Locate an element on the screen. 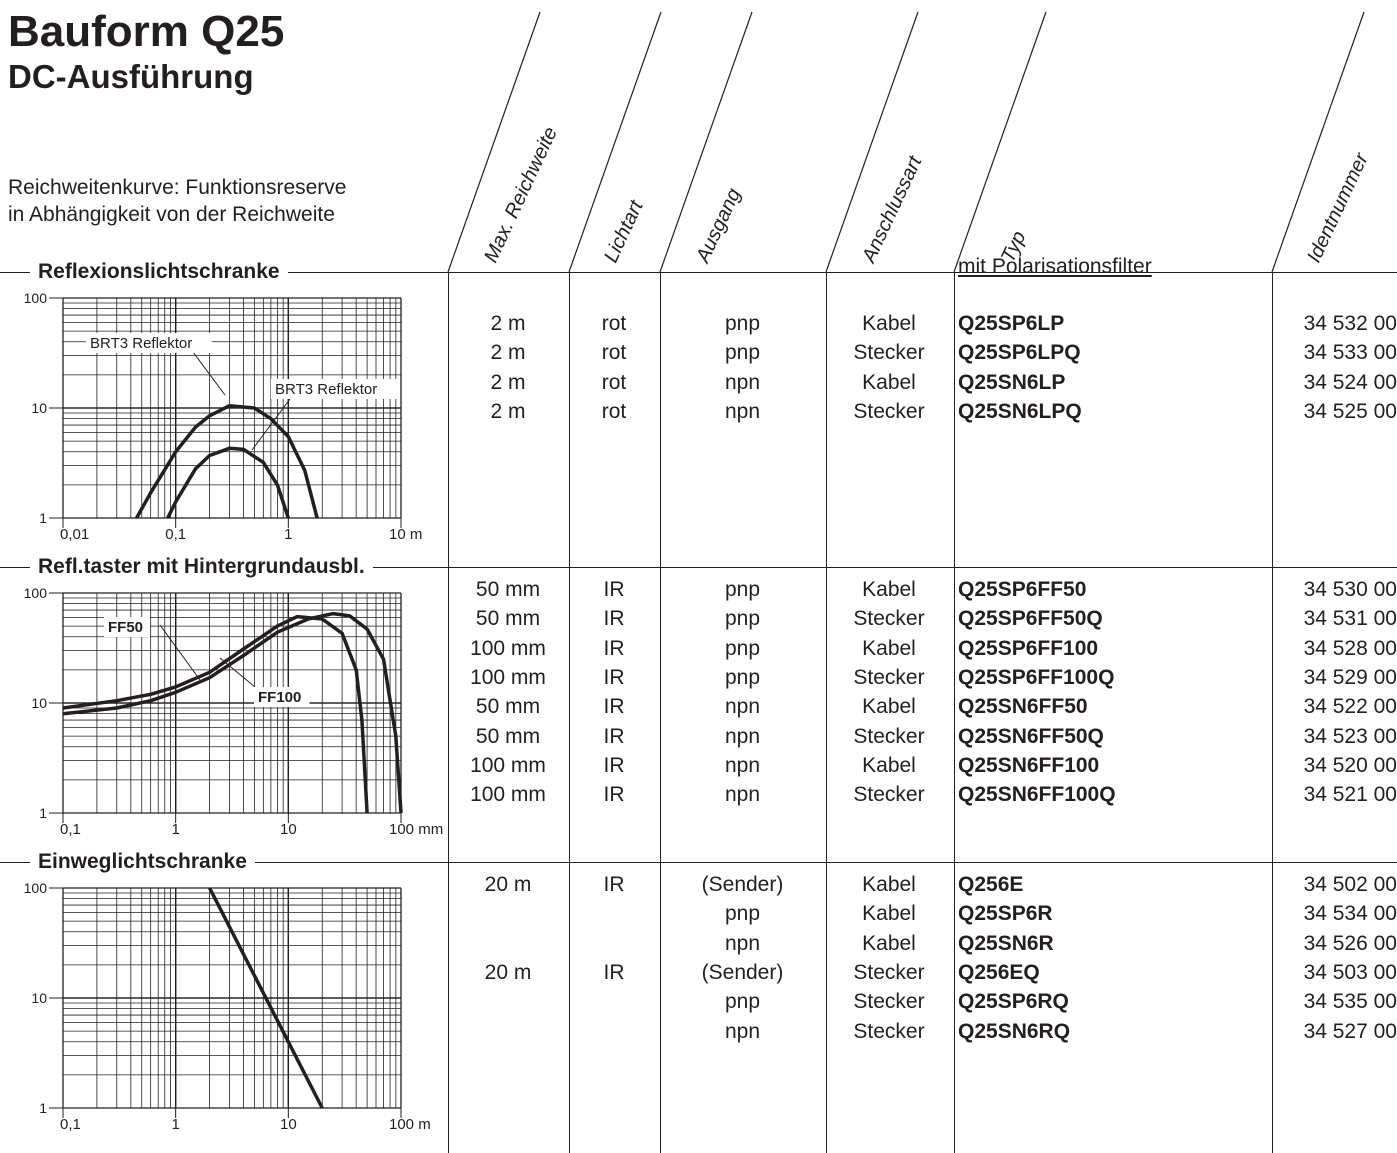  table-row: 20 m IR (Sender) Stecker Q256EQ 34 503 00 is located at coordinates (922, 972).